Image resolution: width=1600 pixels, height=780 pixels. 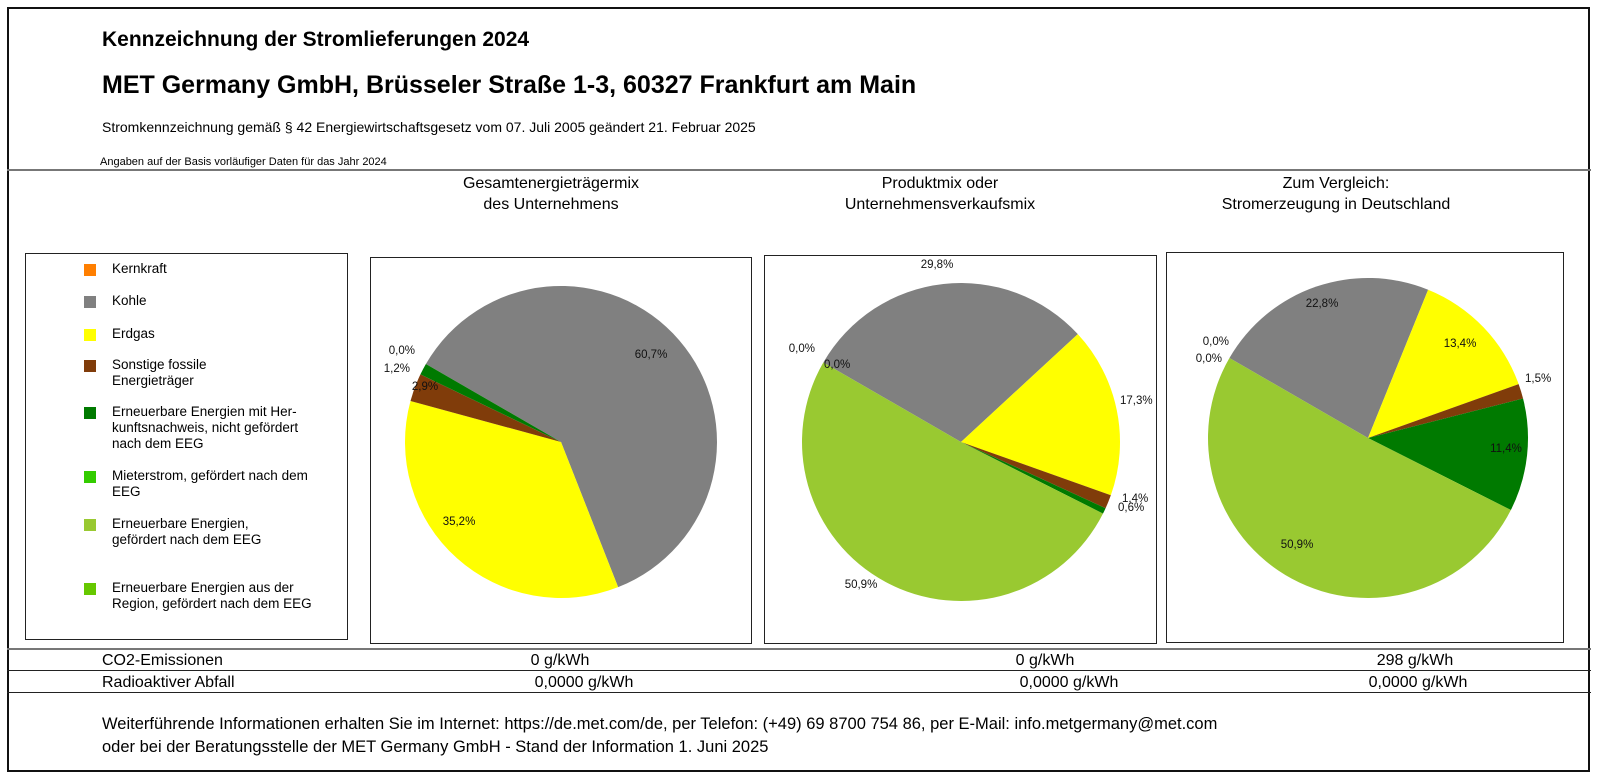 What do you see at coordinates (159, 372) in the screenshot?
I see `legend-label: Sonstige fossile Energieträger` at bounding box center [159, 372].